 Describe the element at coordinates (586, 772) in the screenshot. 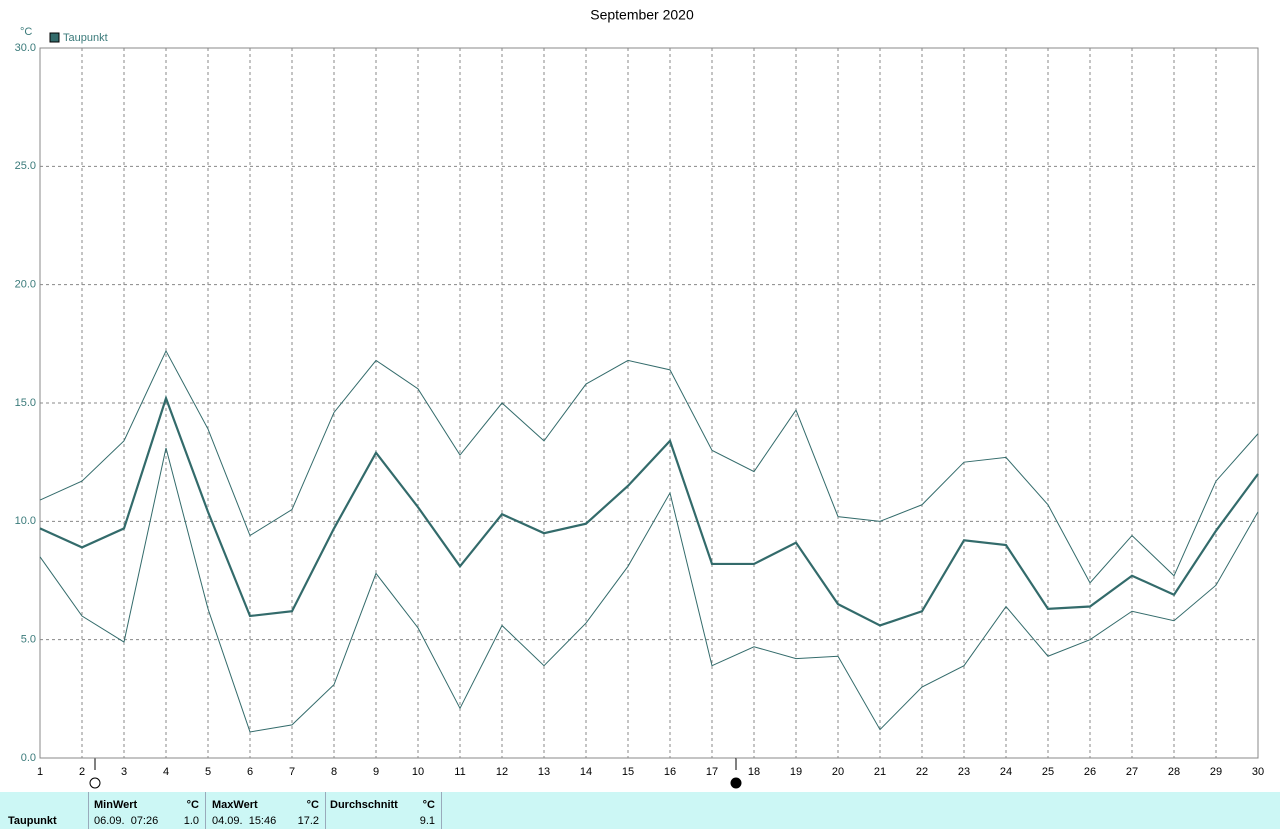

I see `x-tick-label: 14` at that location.